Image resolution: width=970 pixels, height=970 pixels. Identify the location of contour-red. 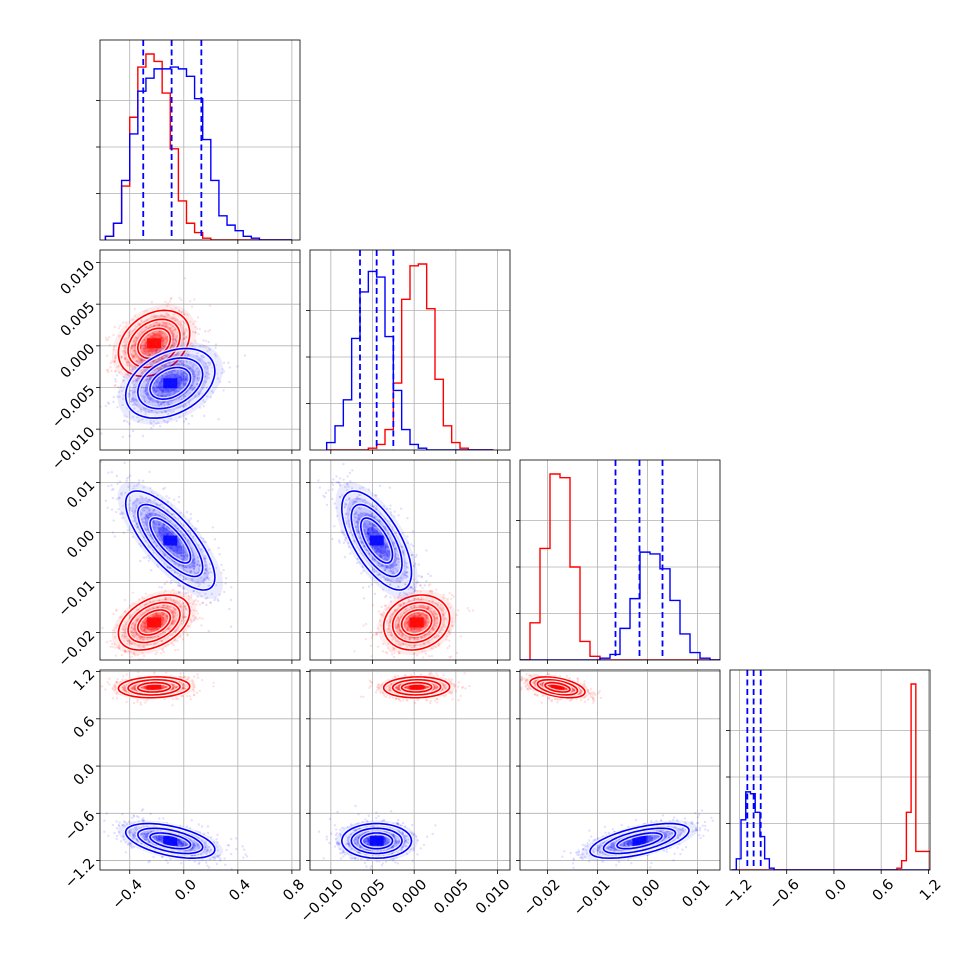
(154, 622).